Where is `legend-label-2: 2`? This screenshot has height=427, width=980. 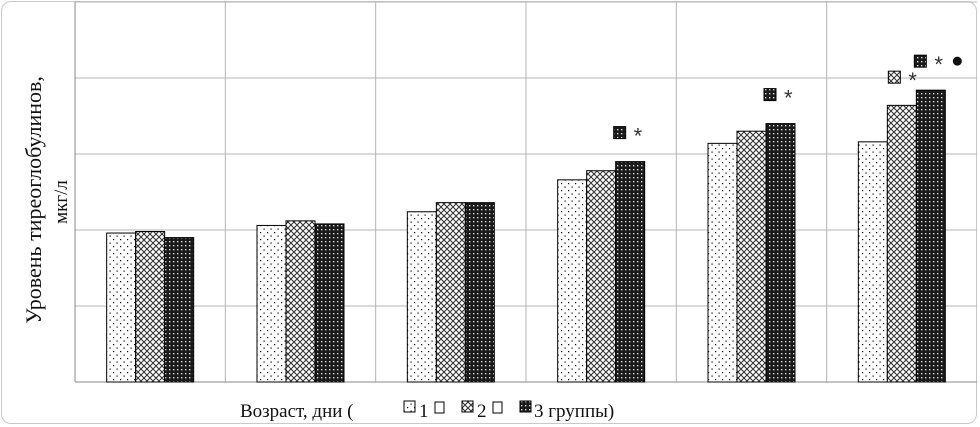 legend-label-2: 2 is located at coordinates (482, 411).